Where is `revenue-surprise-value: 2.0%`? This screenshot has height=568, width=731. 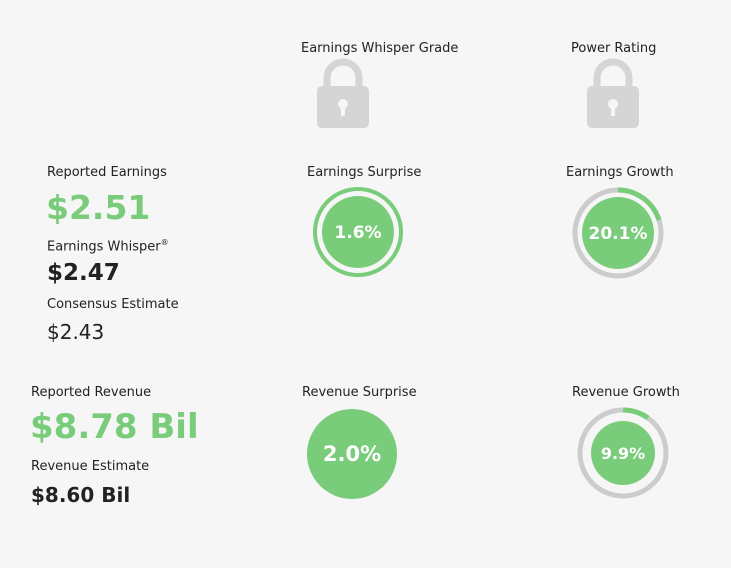
revenue-surprise-value: 2.0% is located at coordinates (352, 454).